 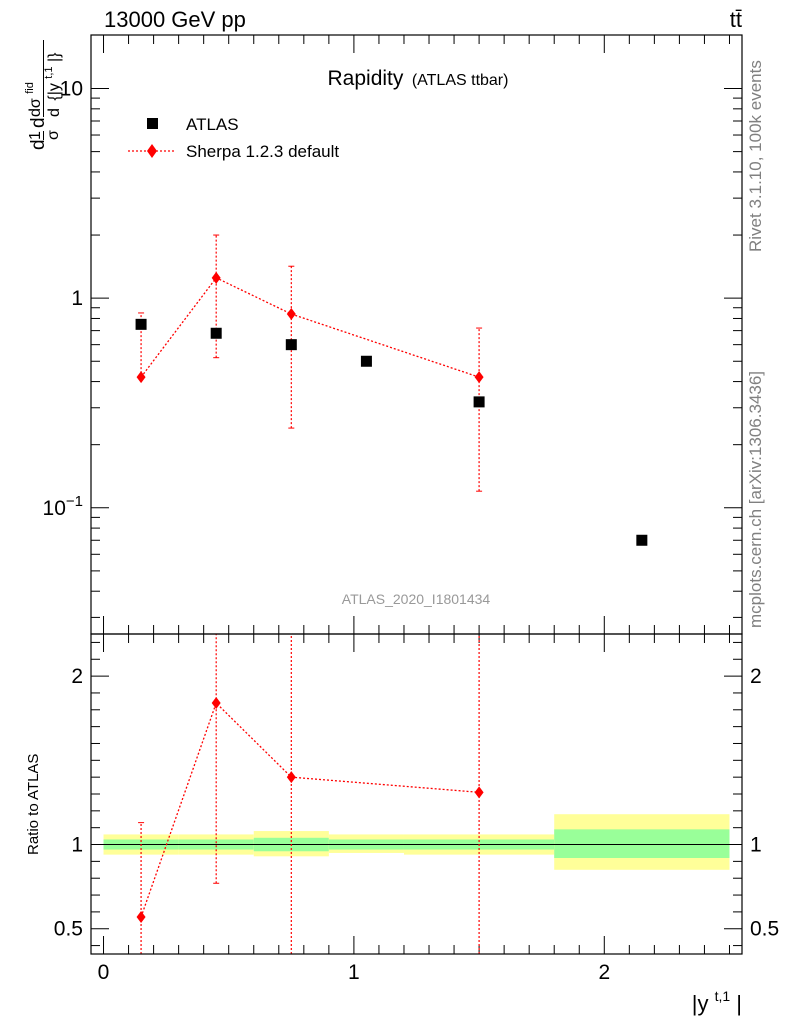 I want to click on side-label-rivet: Rivet 3.1.10, 100k events, so click(x=755, y=156).